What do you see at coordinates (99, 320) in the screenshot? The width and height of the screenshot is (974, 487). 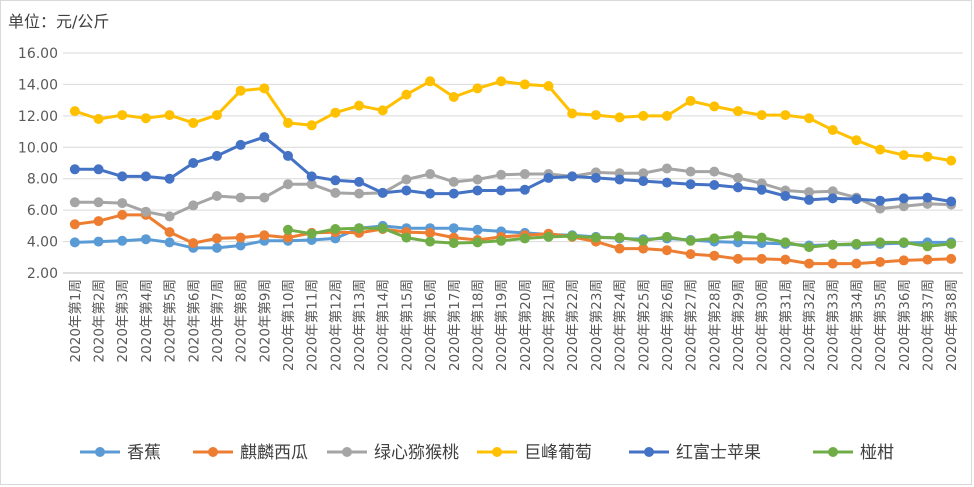 I see `x-tick-label: 2020年第2周` at bounding box center [99, 320].